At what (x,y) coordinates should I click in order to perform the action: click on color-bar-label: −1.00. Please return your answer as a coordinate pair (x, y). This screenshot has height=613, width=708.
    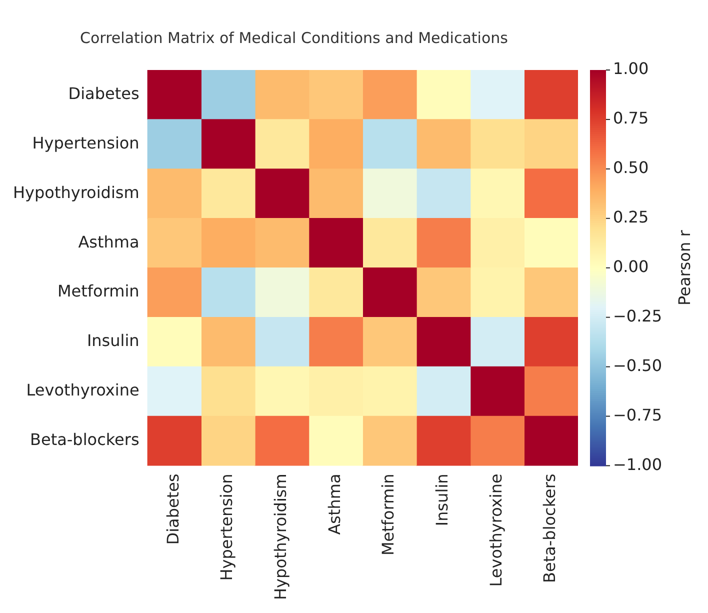
    Looking at the image, I should click on (637, 464).